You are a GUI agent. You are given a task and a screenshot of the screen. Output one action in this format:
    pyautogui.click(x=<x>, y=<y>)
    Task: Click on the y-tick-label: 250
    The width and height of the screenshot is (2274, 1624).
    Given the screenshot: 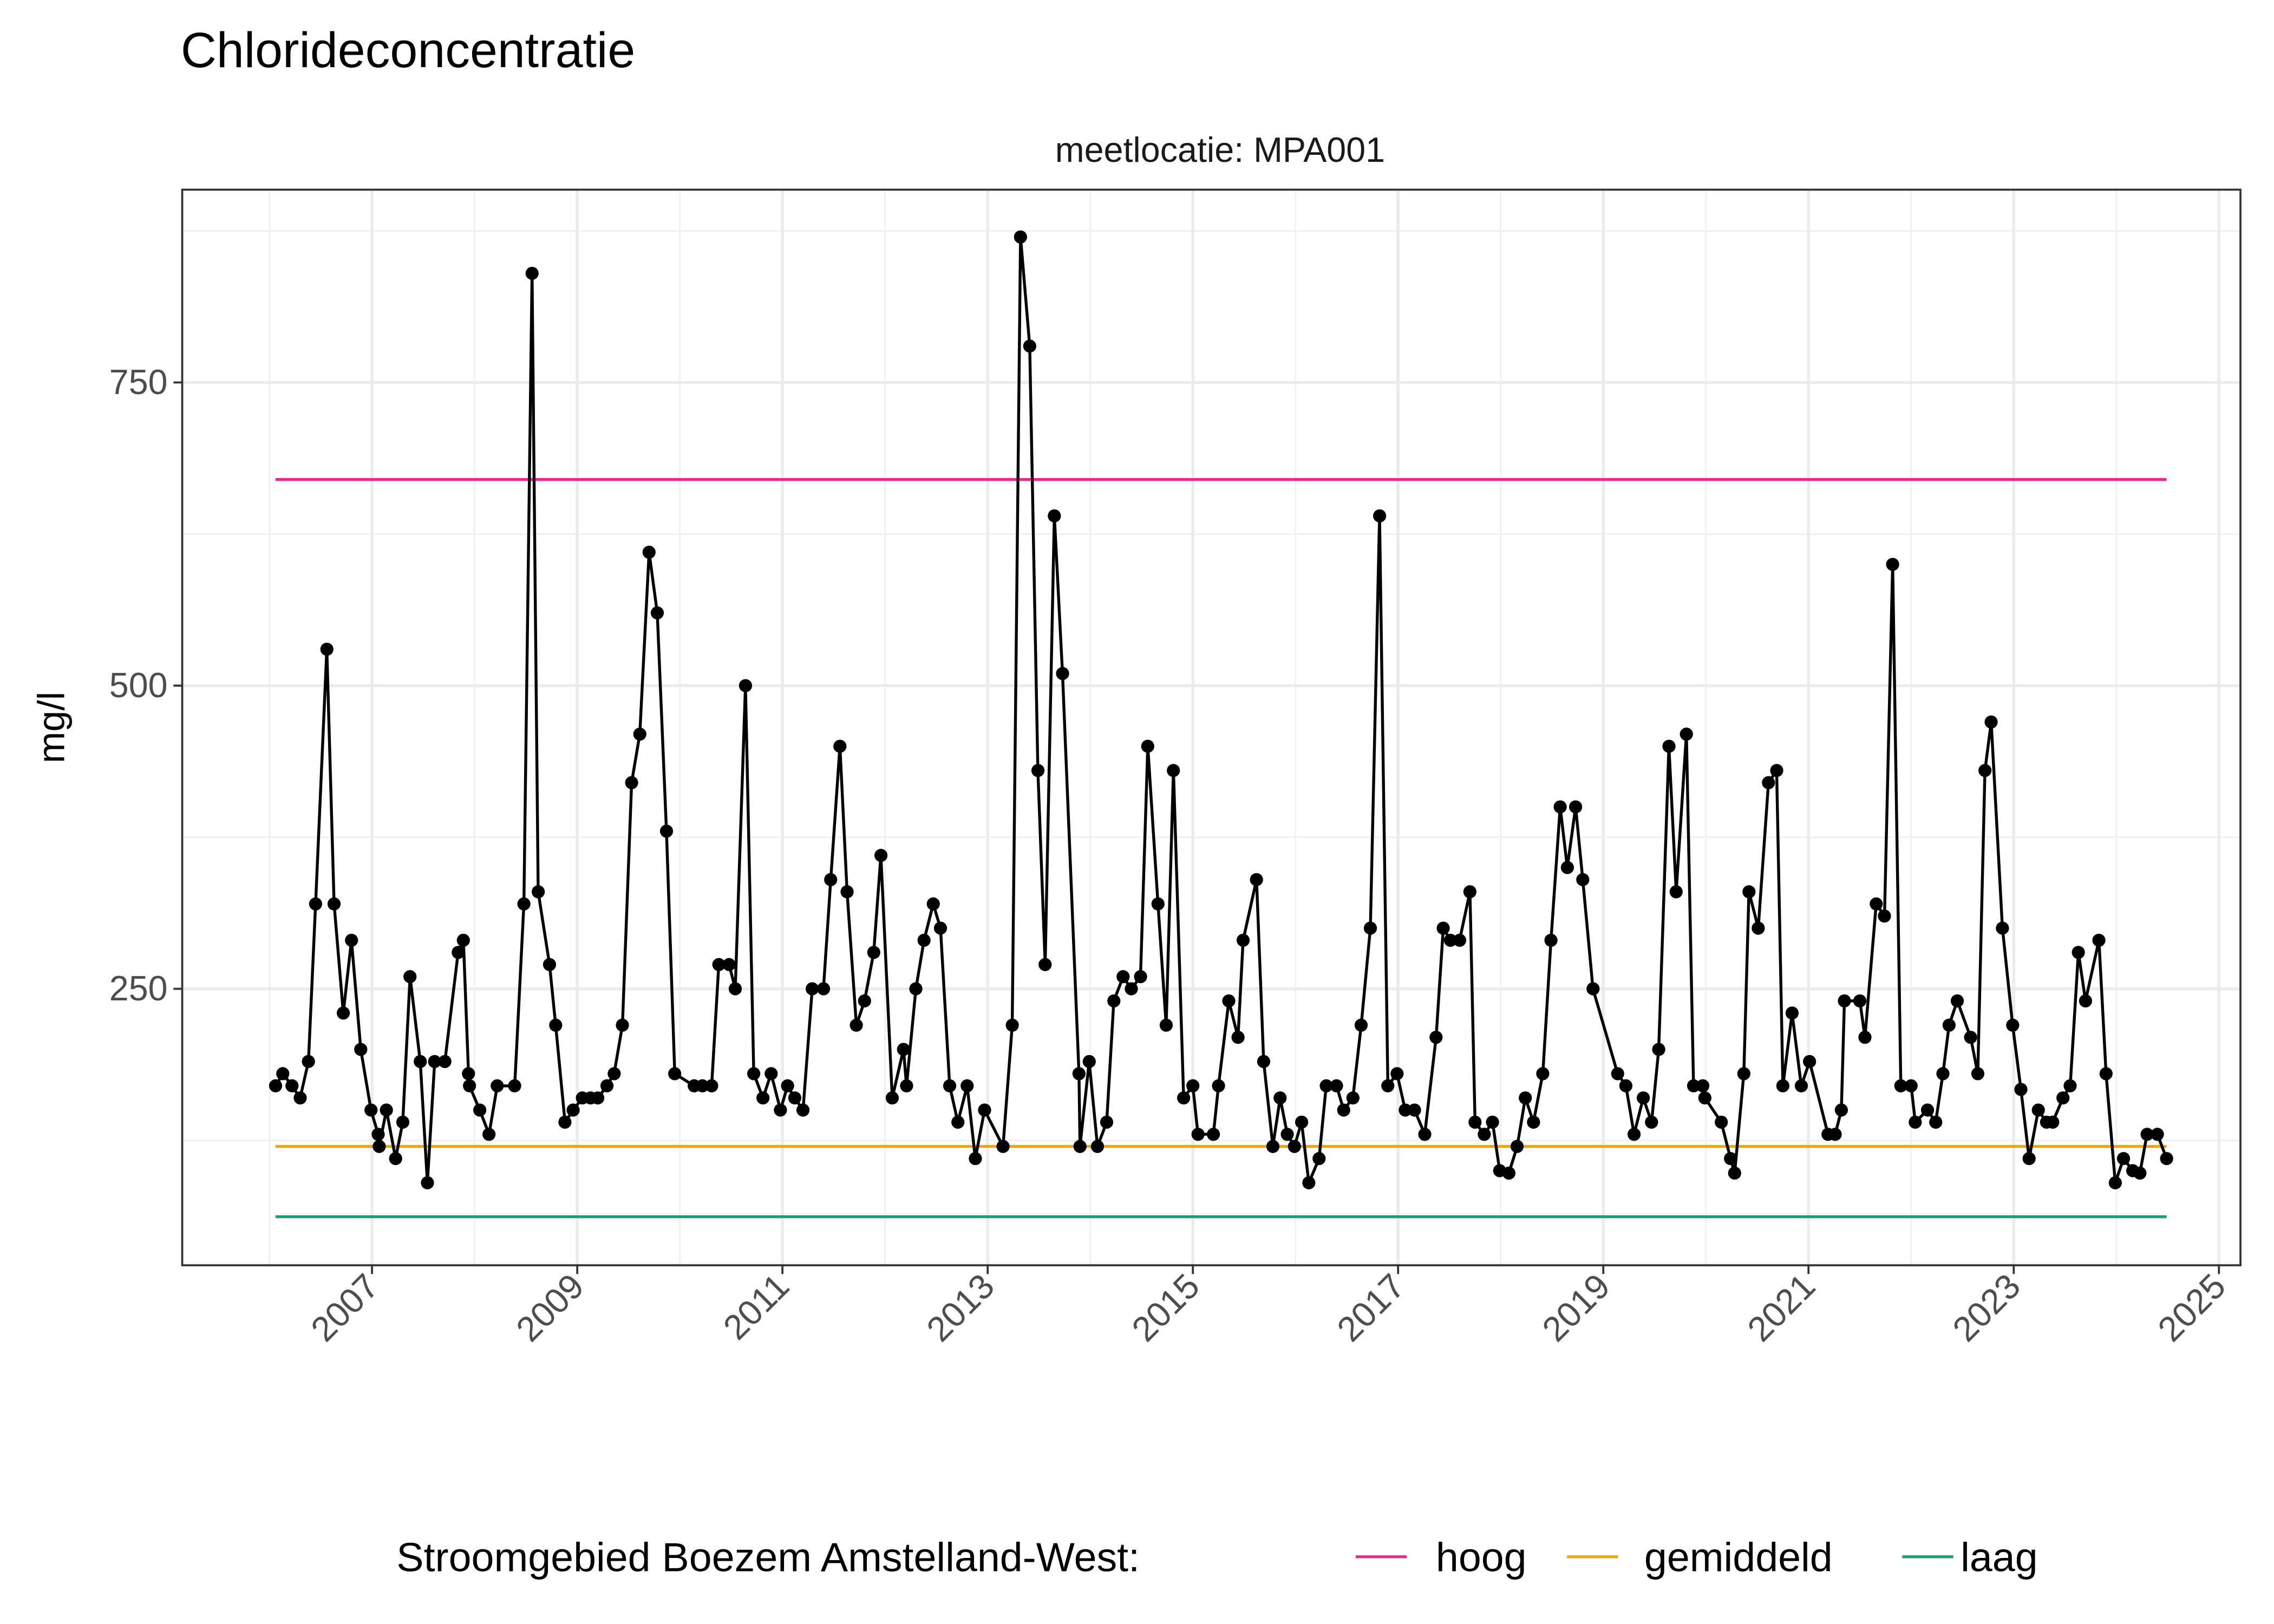 What is the action you would take?
    pyautogui.click(x=139, y=988)
    